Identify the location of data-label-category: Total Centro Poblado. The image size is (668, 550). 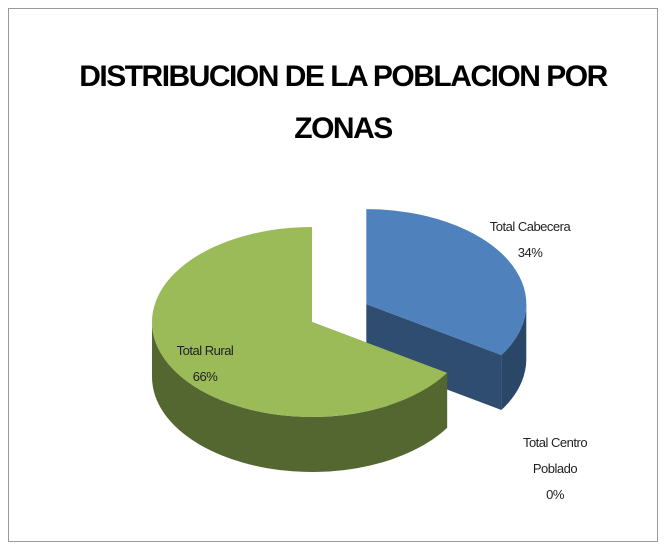
(555, 455).